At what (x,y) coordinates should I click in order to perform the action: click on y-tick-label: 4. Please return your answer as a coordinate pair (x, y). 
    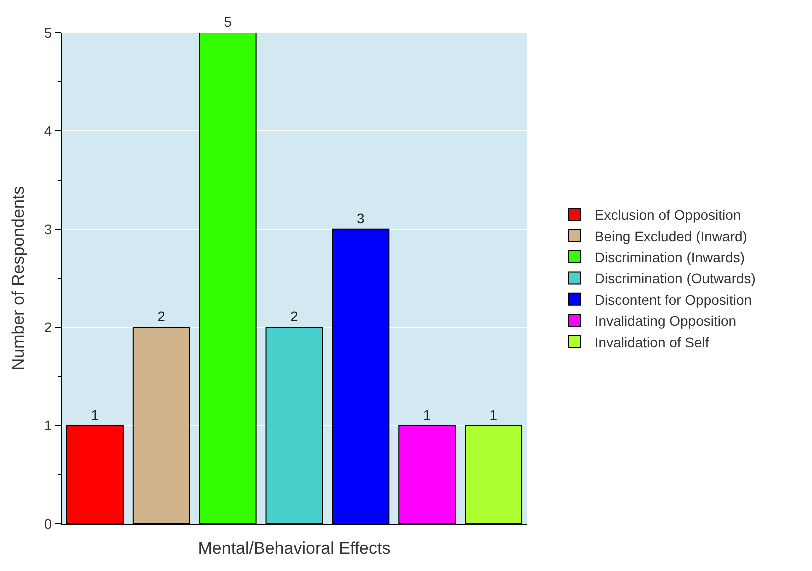
    Looking at the image, I should click on (48, 131).